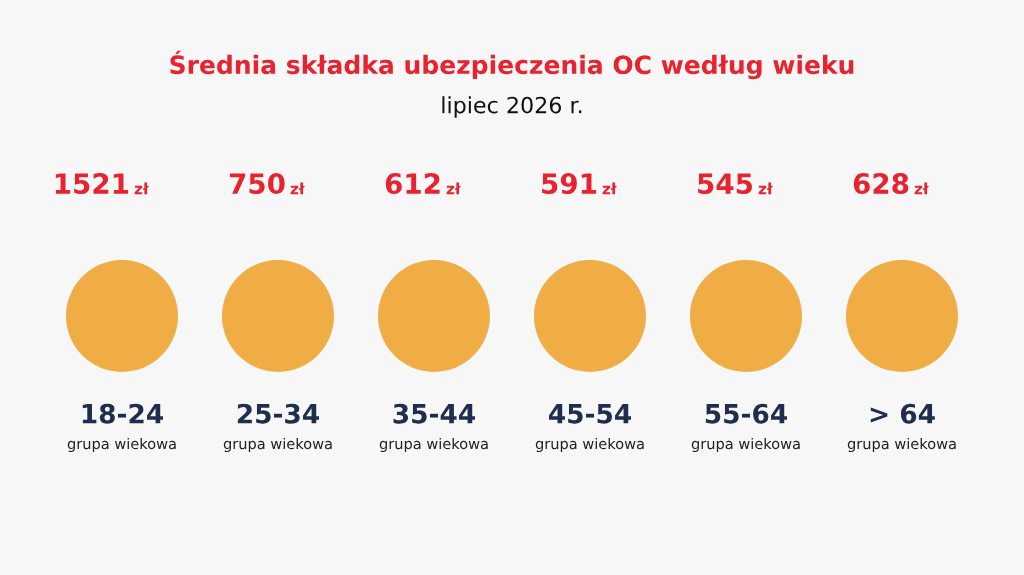 The width and height of the screenshot is (1024, 575). I want to click on data-label: 750 zł, so click(267, 184).